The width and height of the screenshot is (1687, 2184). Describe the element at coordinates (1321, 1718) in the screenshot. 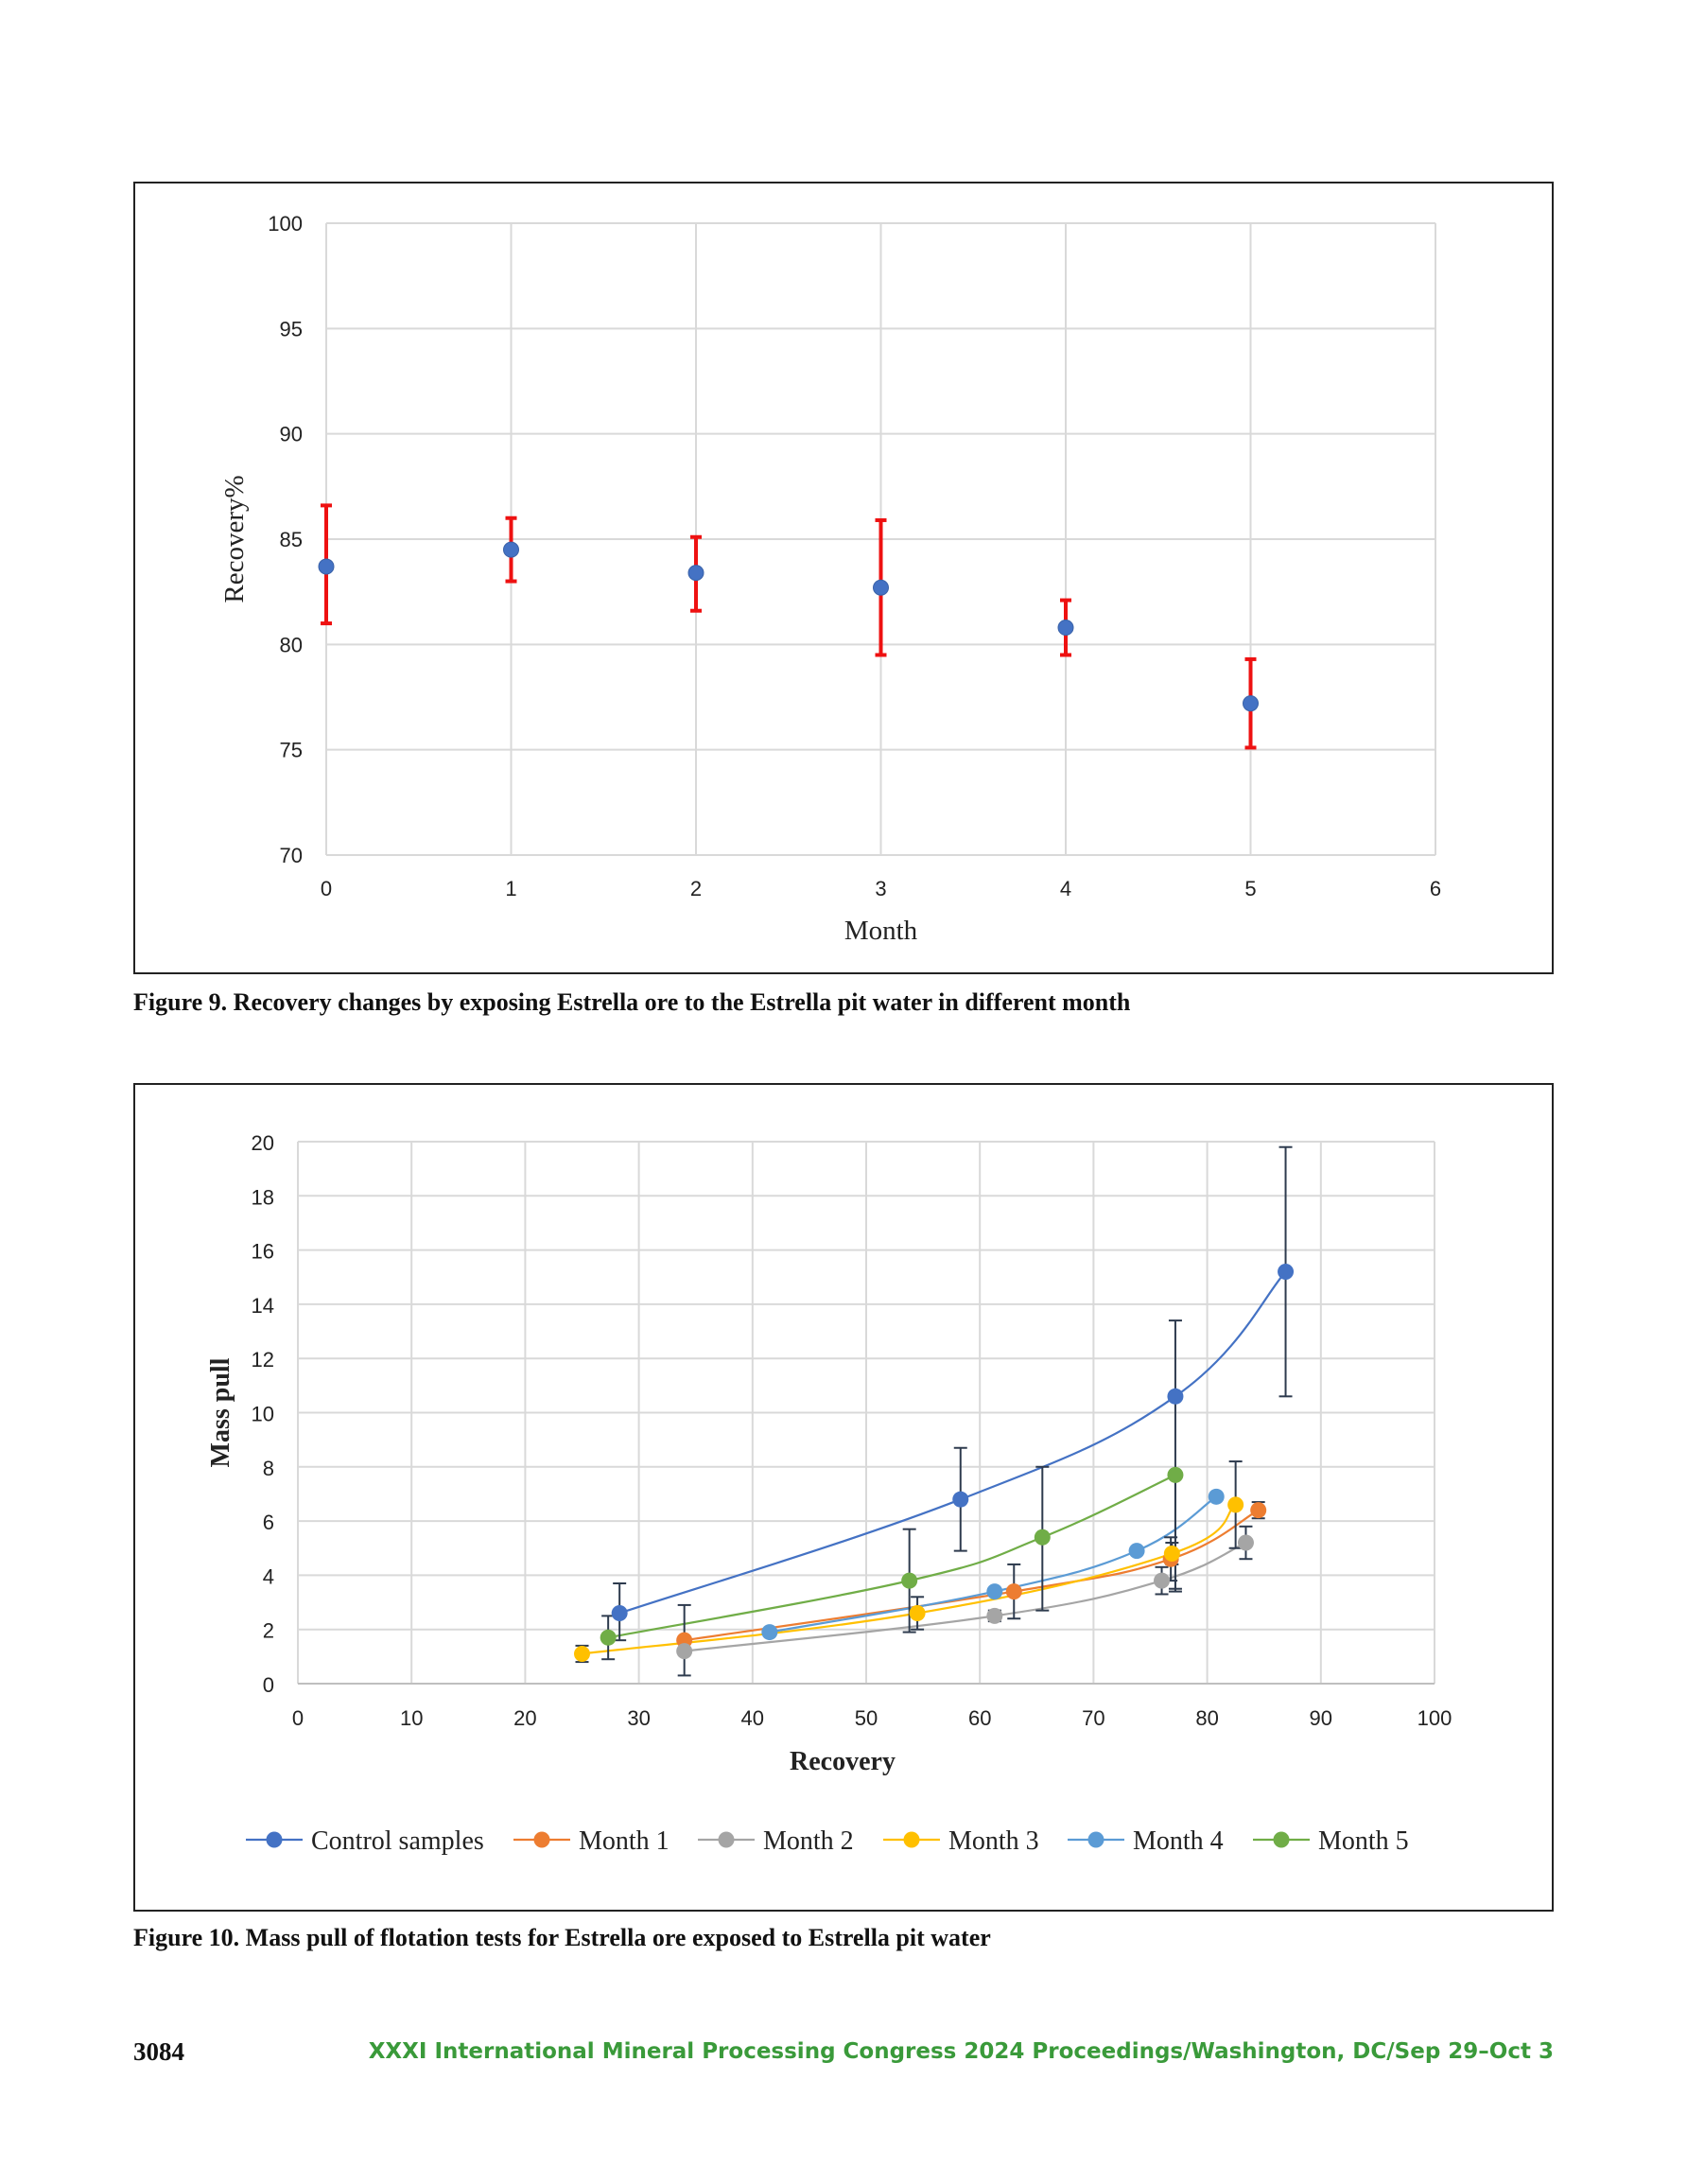

I see `x-tick-label: 90` at that location.